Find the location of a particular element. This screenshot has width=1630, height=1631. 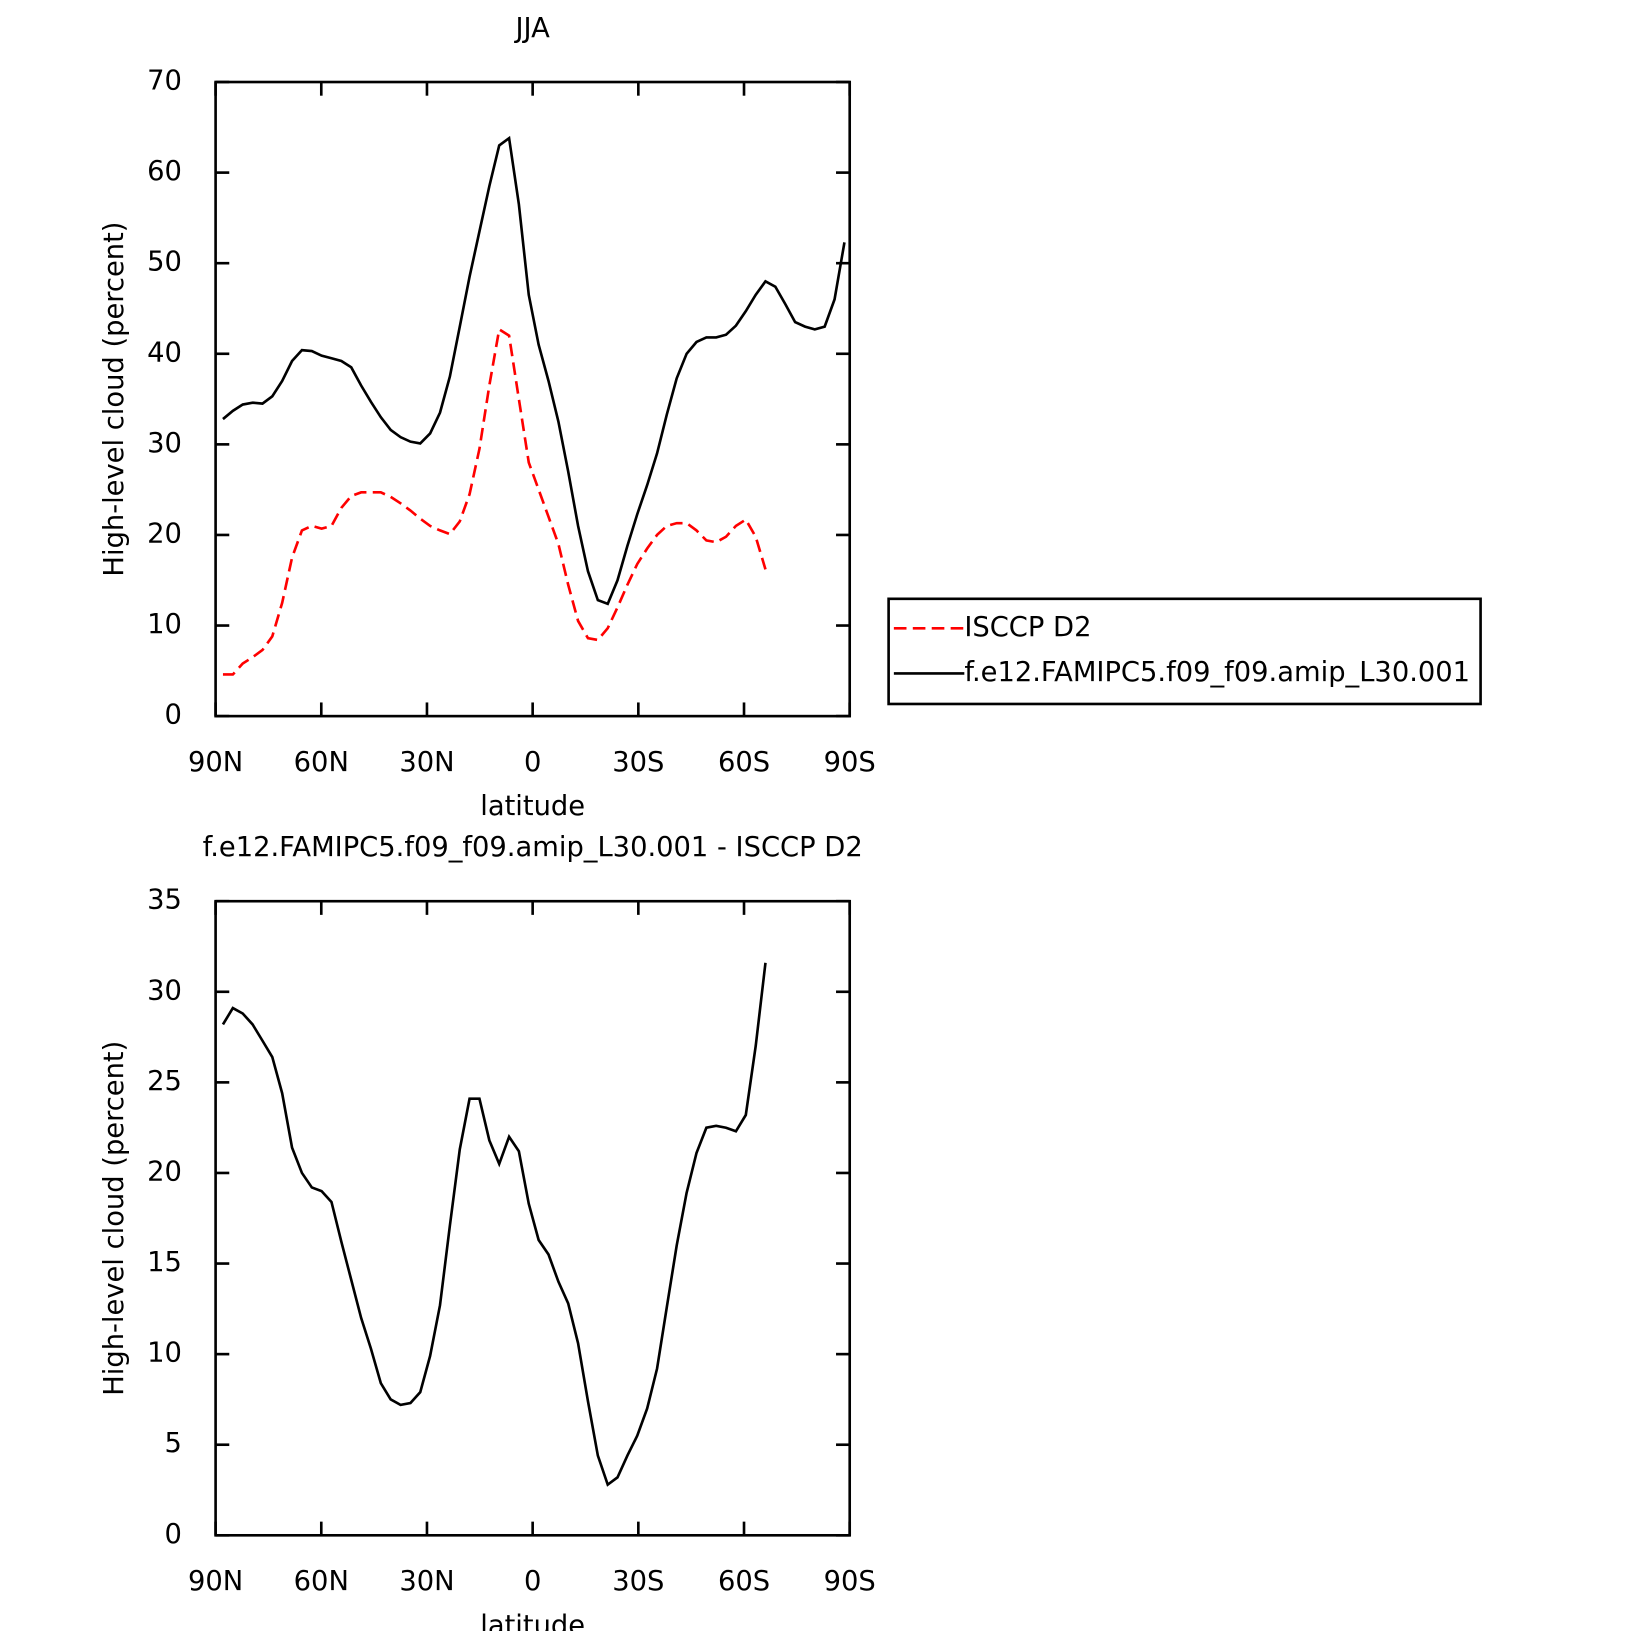

y-tick-label: 70 is located at coordinates (164, 81).